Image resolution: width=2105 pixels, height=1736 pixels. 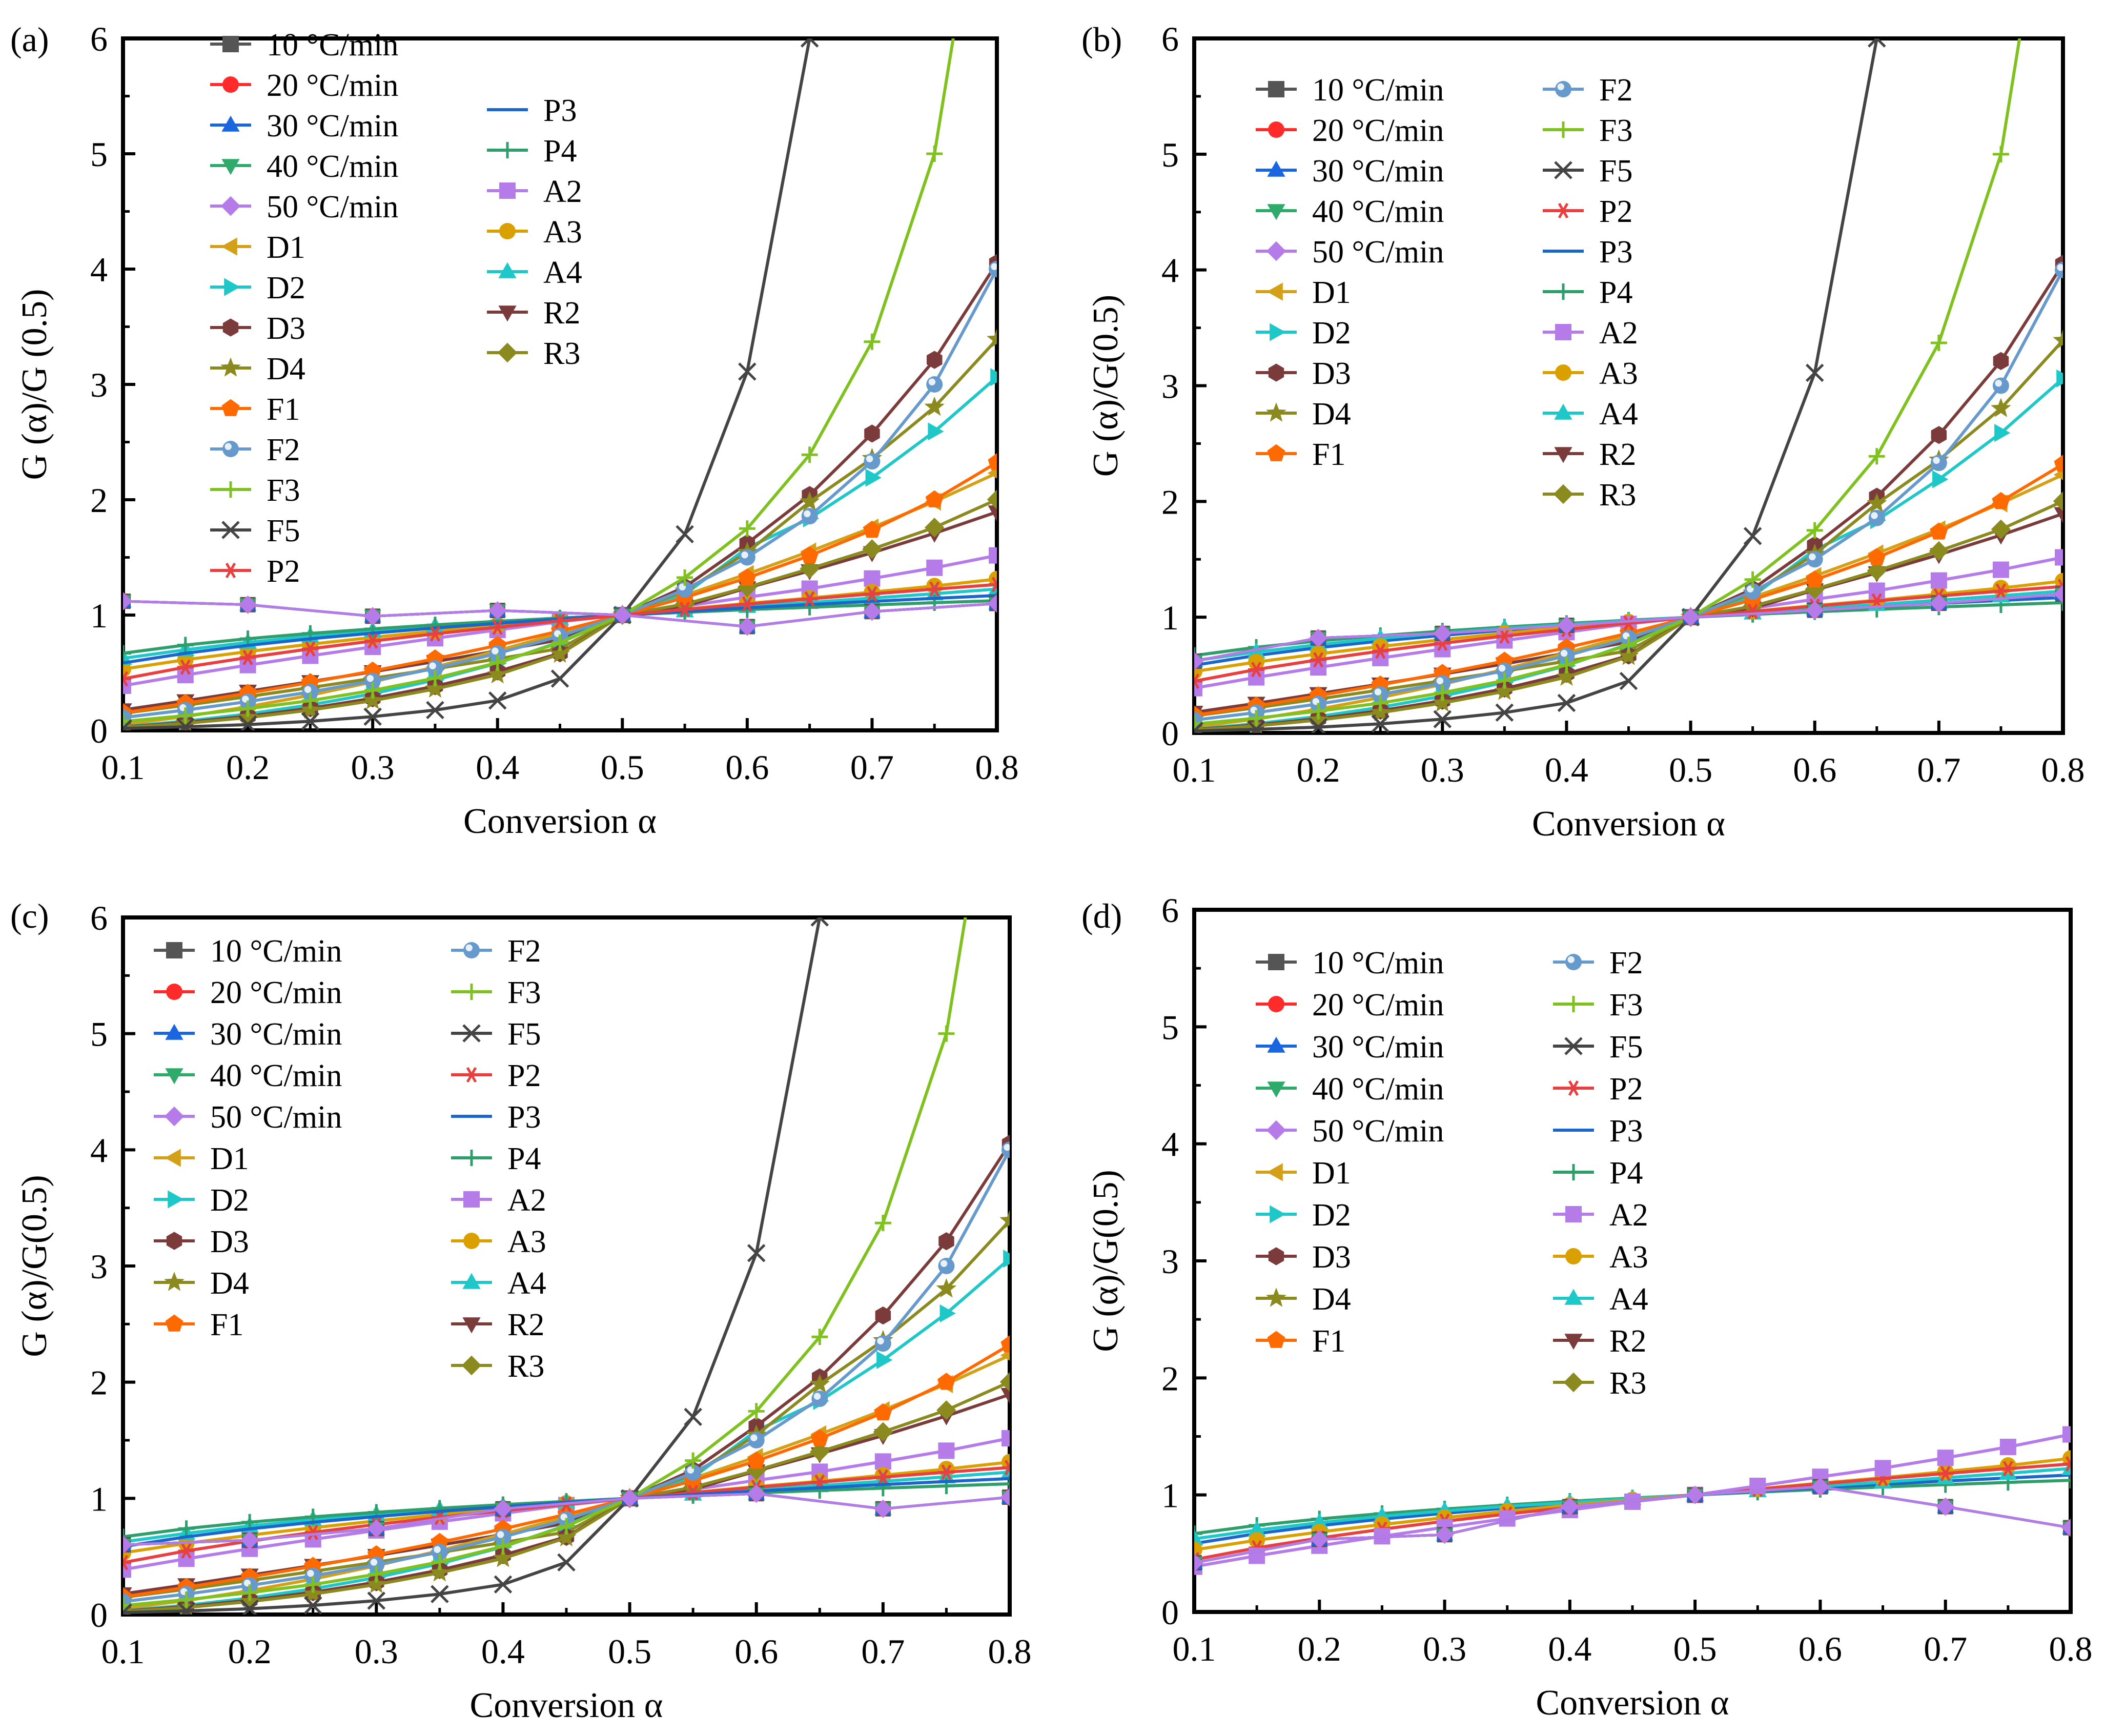 What do you see at coordinates (1300, 1341) in the screenshot?
I see `panel-d-legend-entry: F1` at bounding box center [1300, 1341].